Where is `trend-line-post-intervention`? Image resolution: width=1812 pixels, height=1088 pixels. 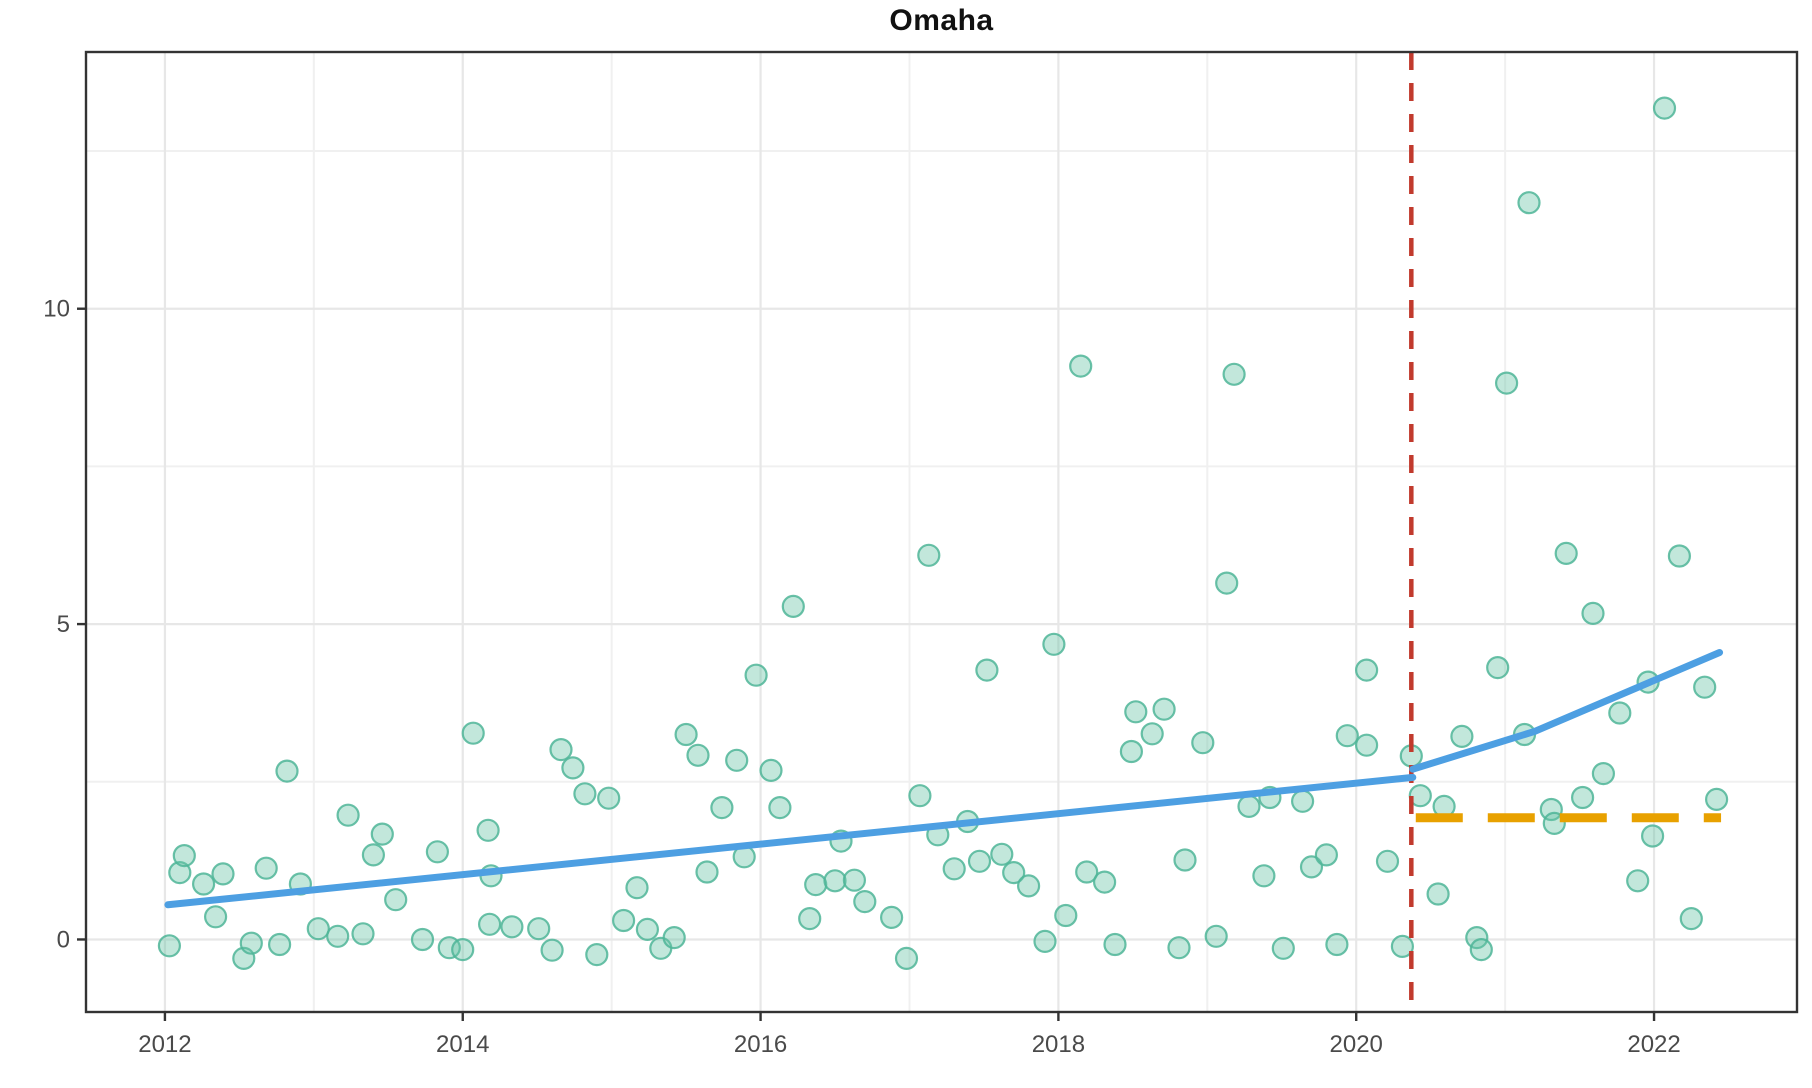
trend-line-post-intervention is located at coordinates (1566, 710).